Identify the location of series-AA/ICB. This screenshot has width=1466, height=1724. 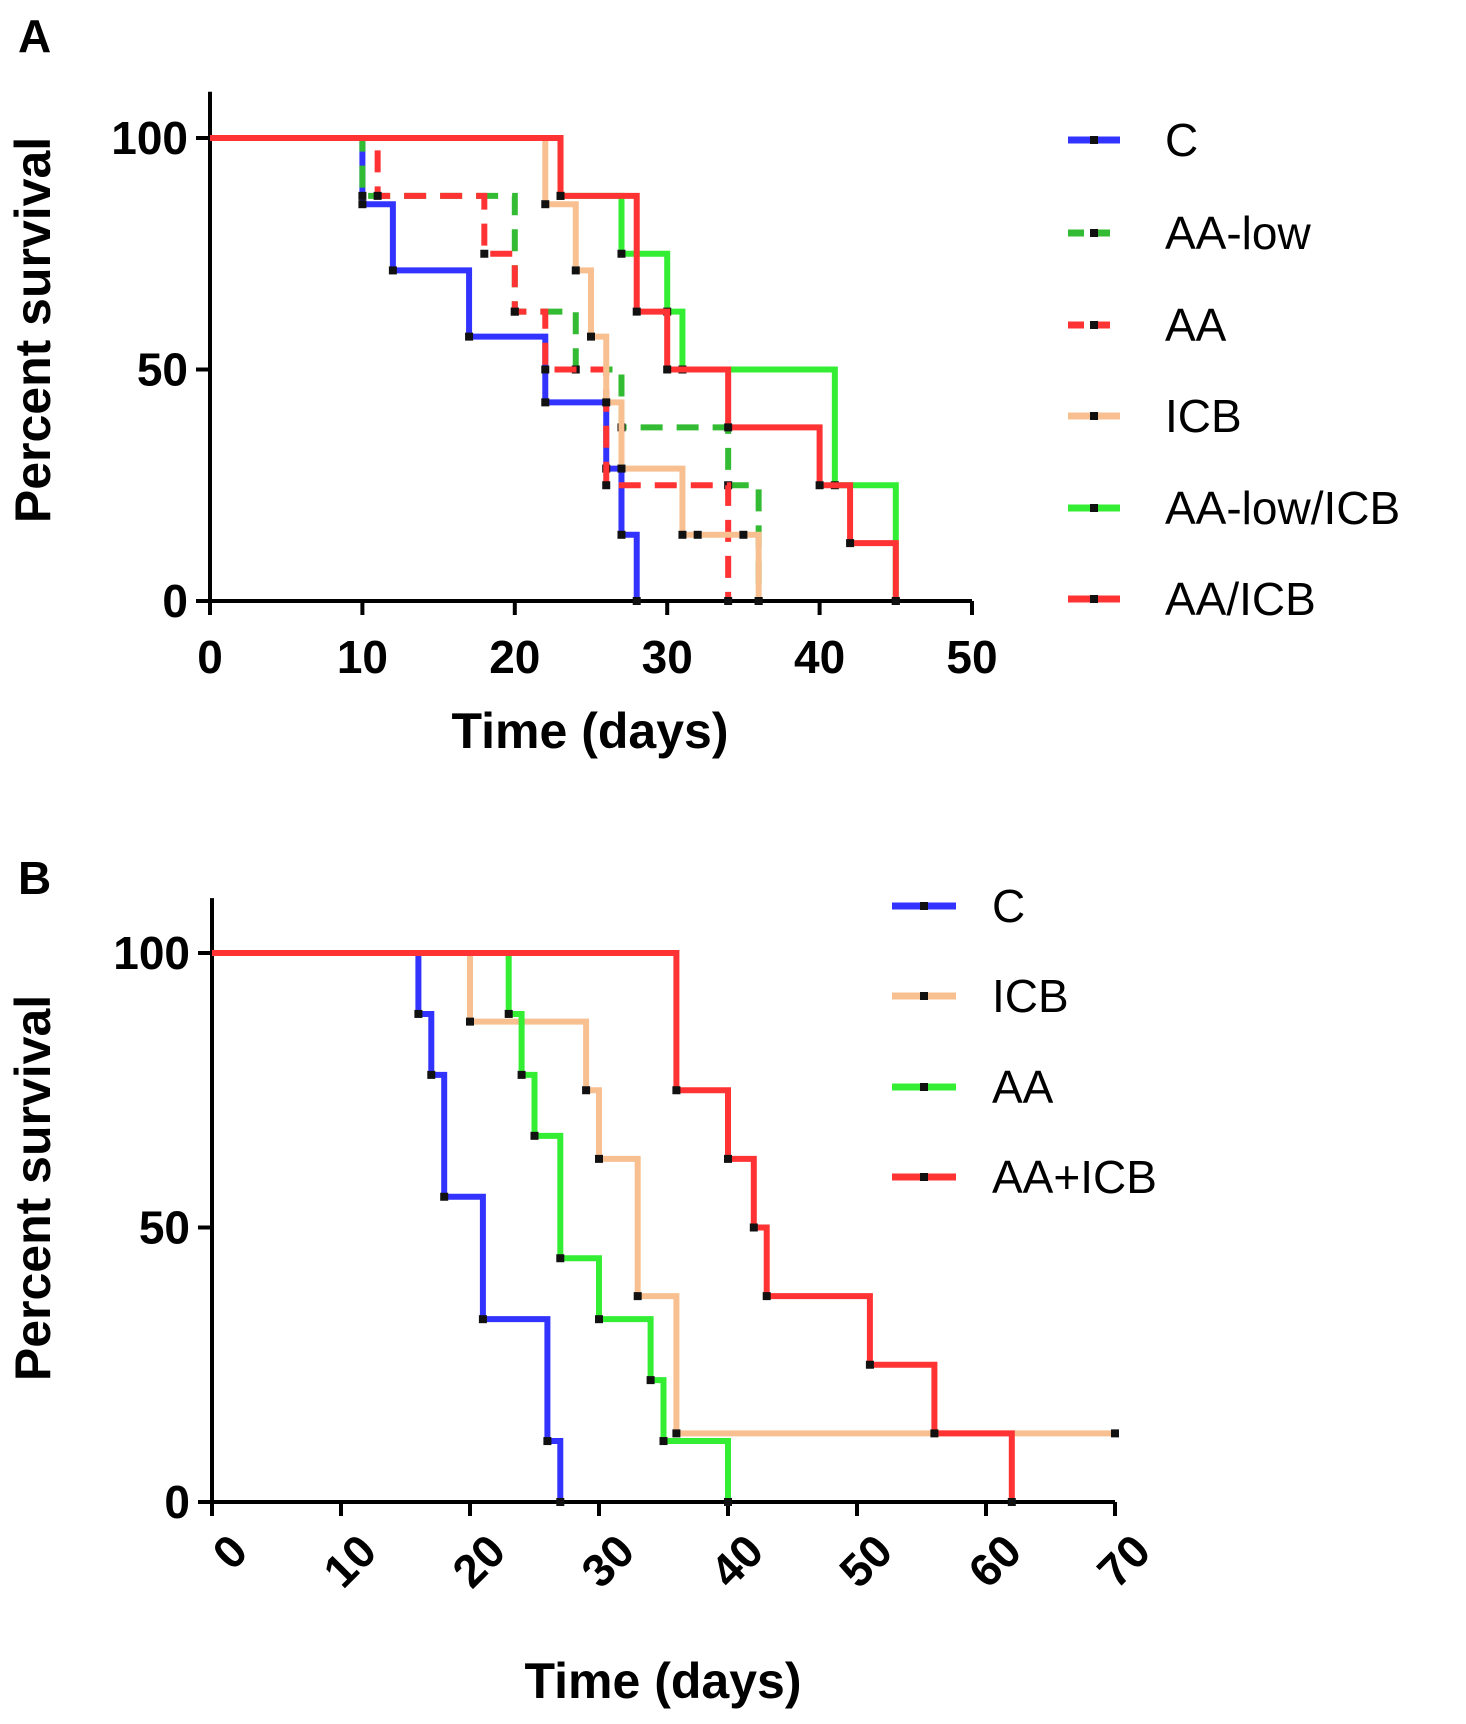
(555, 370).